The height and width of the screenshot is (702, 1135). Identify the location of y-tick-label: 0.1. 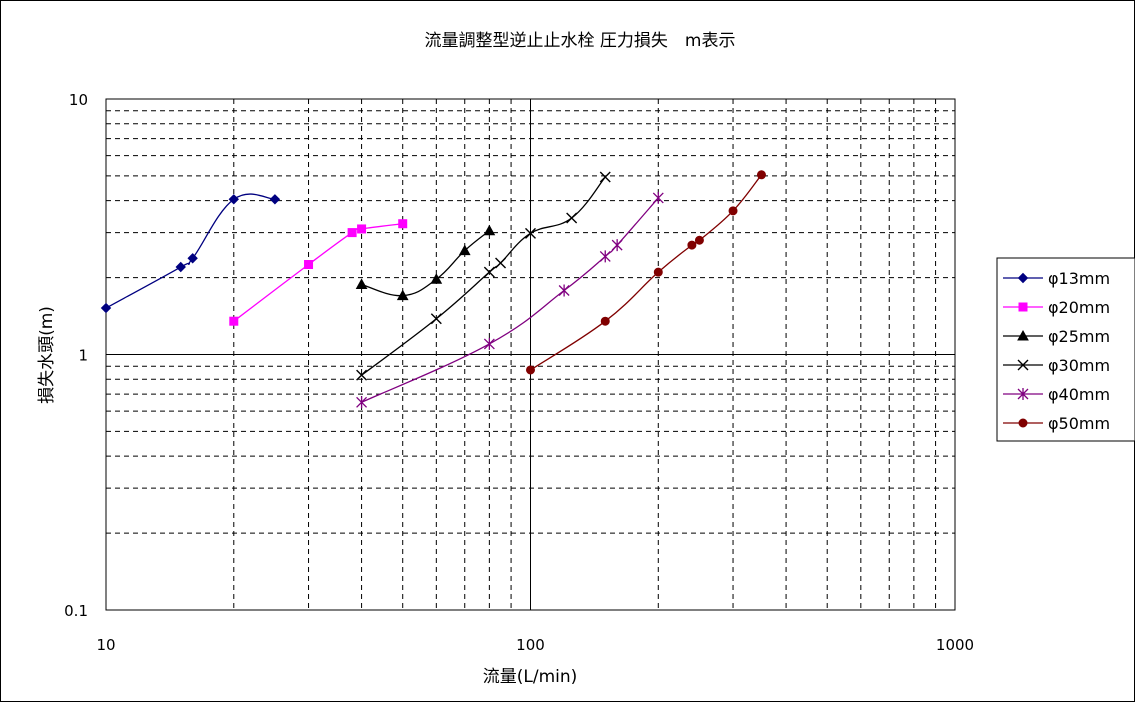
(76, 611).